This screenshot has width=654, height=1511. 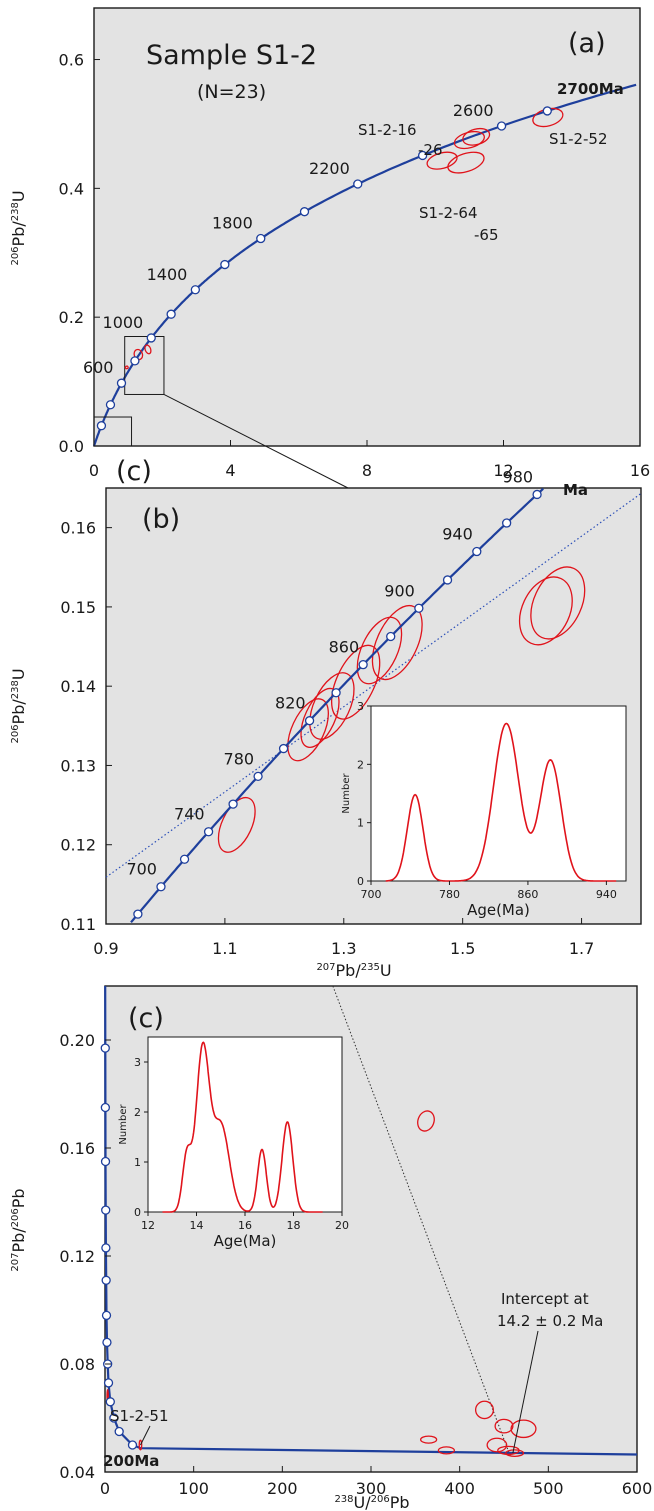 What do you see at coordinates (161, 519) in the screenshot?
I see `panel-b-label: (b)` at bounding box center [161, 519].